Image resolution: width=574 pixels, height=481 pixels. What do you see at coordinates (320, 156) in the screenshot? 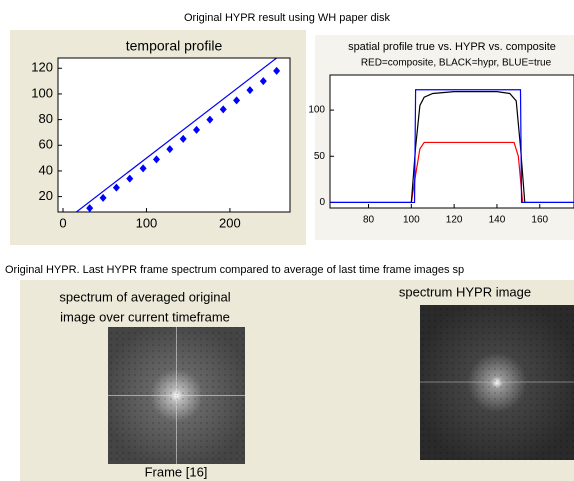
I see `y-tick-label: 50` at bounding box center [320, 156].